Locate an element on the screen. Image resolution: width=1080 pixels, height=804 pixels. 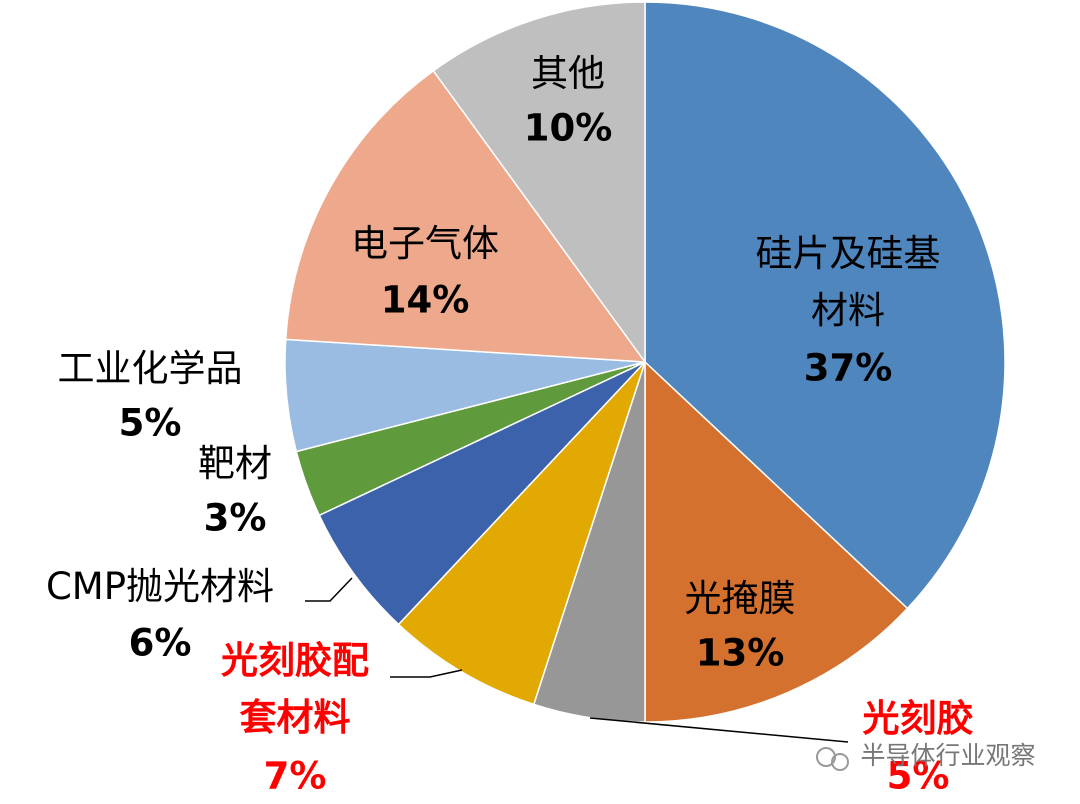
label-line: 套材料 is located at coordinates (295, 717).